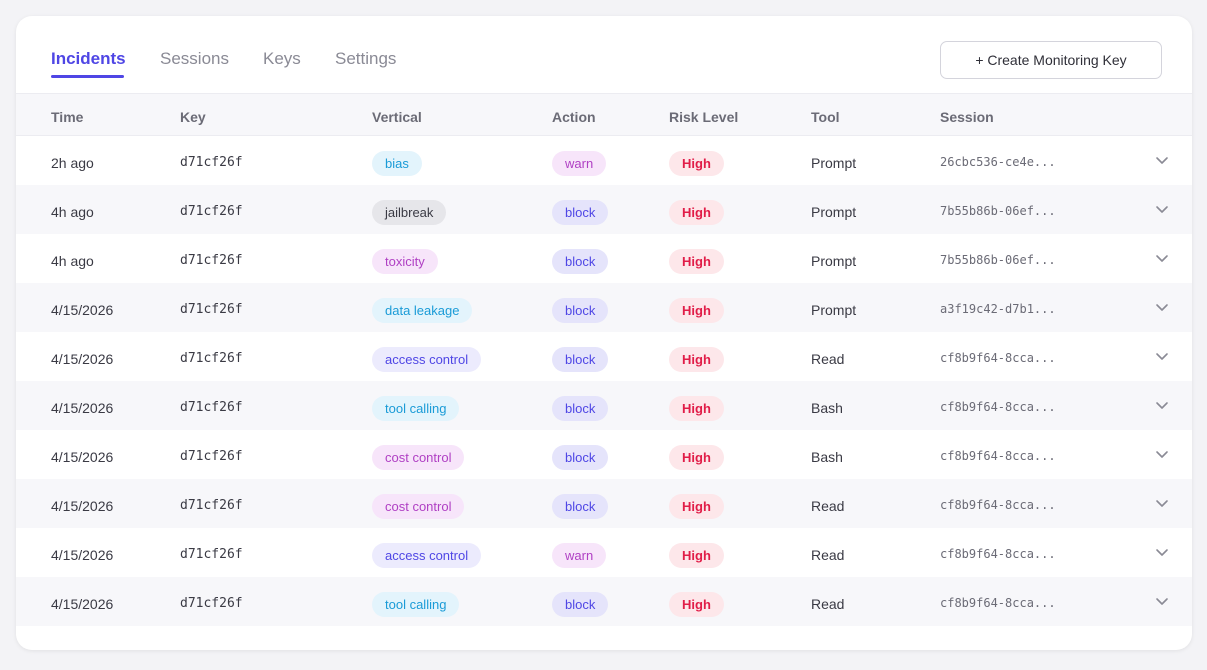  I want to click on vertical-badge: cost control, so click(418, 506).